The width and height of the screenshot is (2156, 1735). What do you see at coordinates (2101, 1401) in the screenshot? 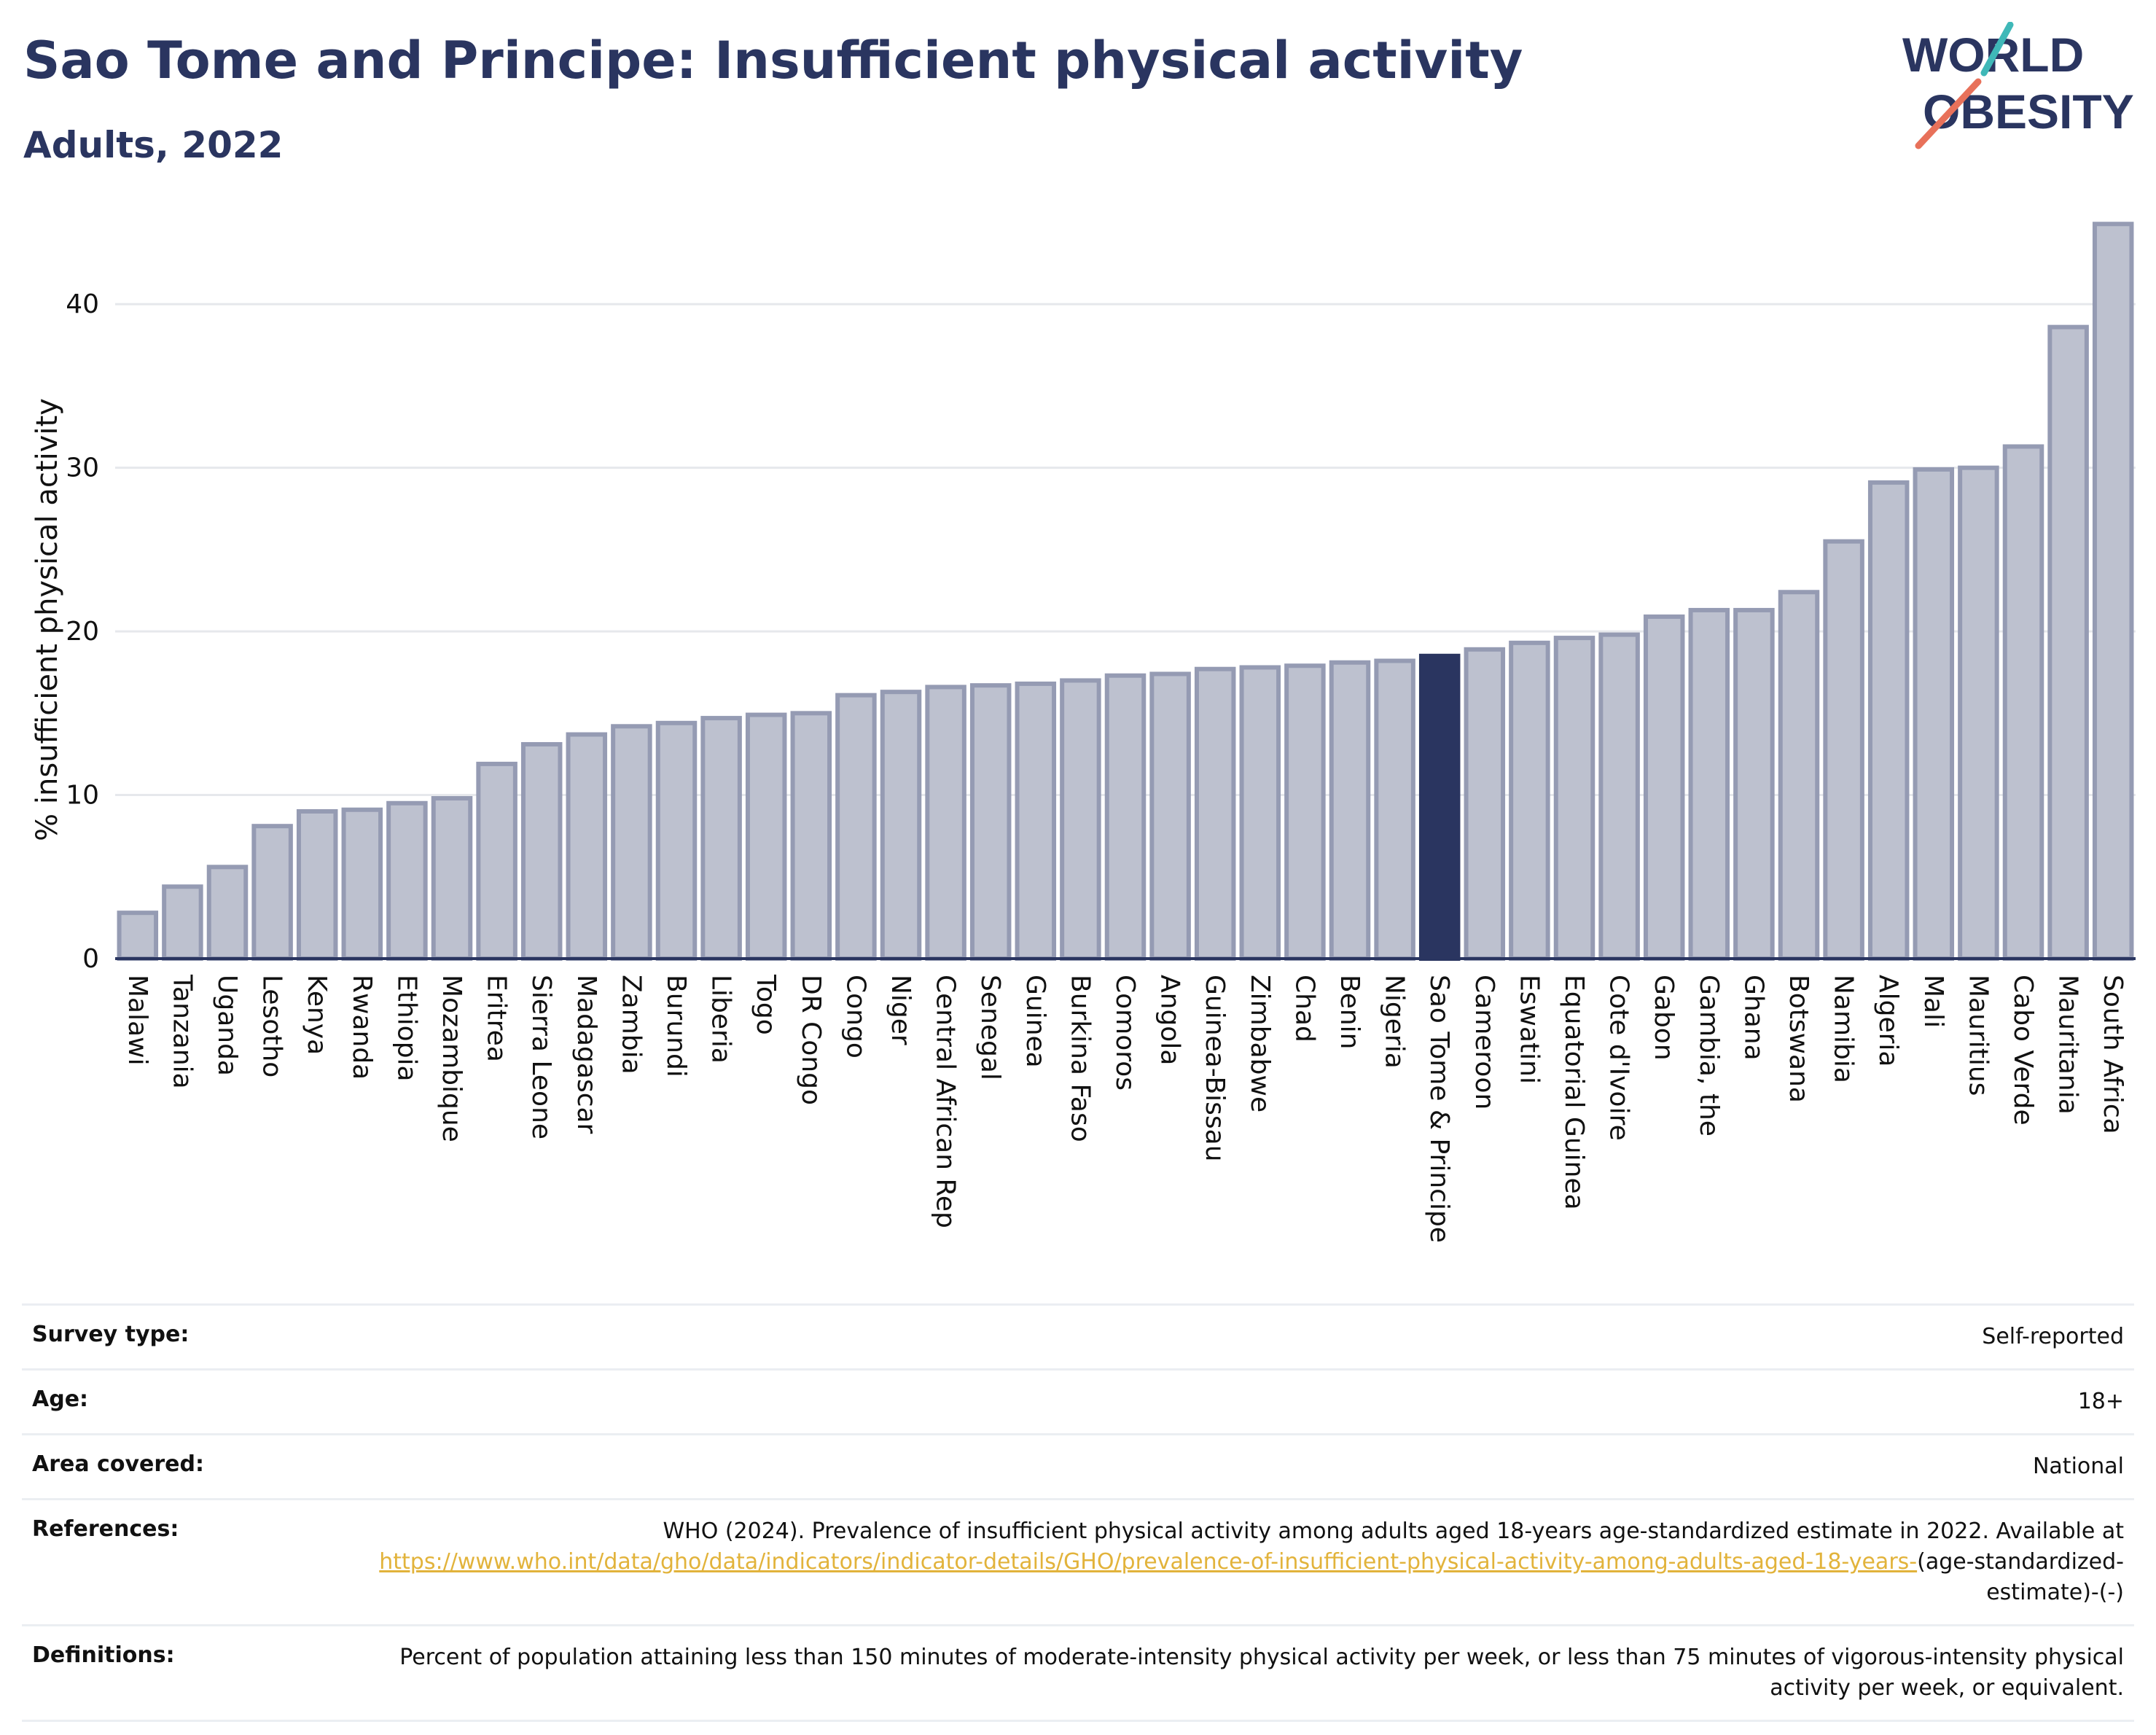
I see `metadata-value: 18+` at bounding box center [2101, 1401].